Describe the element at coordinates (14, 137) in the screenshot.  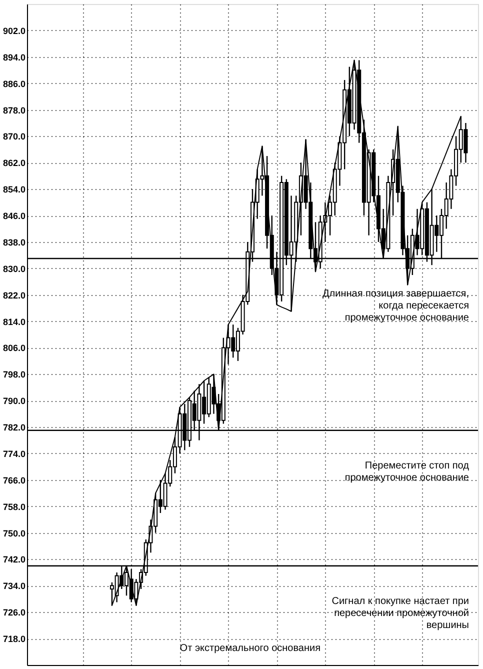
I see `y-tick-label: 870.0` at that location.